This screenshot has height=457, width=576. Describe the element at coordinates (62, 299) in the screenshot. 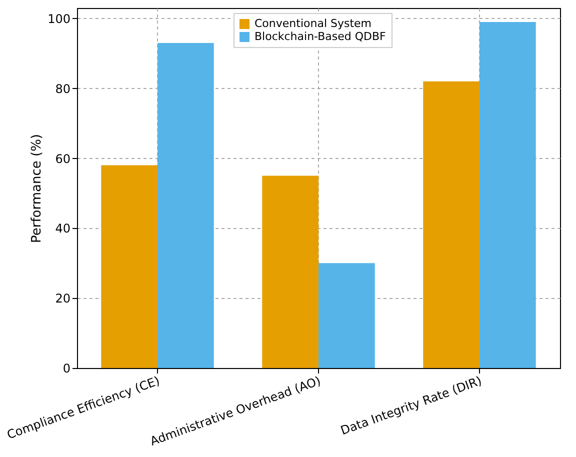

I see `y-tick-label: 20` at that location.